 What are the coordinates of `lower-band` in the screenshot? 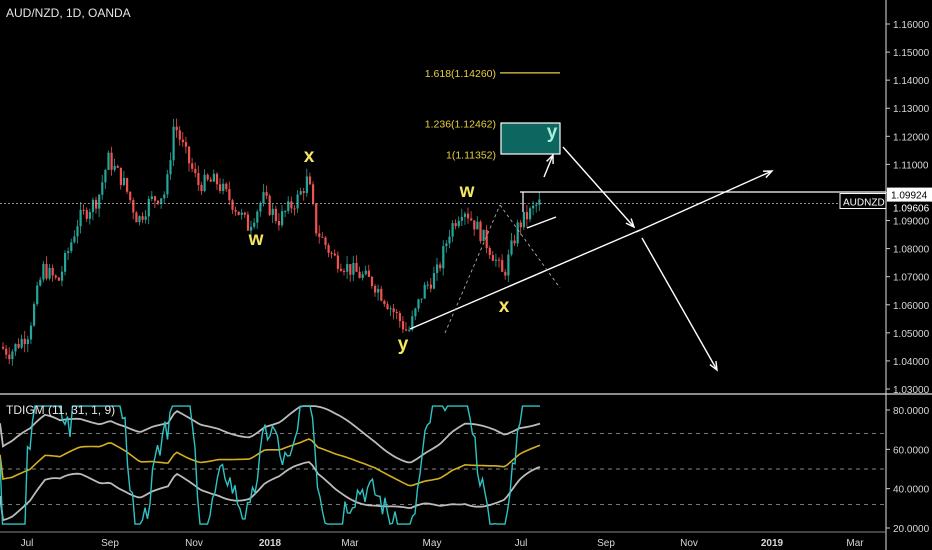 It's located at (270, 491).